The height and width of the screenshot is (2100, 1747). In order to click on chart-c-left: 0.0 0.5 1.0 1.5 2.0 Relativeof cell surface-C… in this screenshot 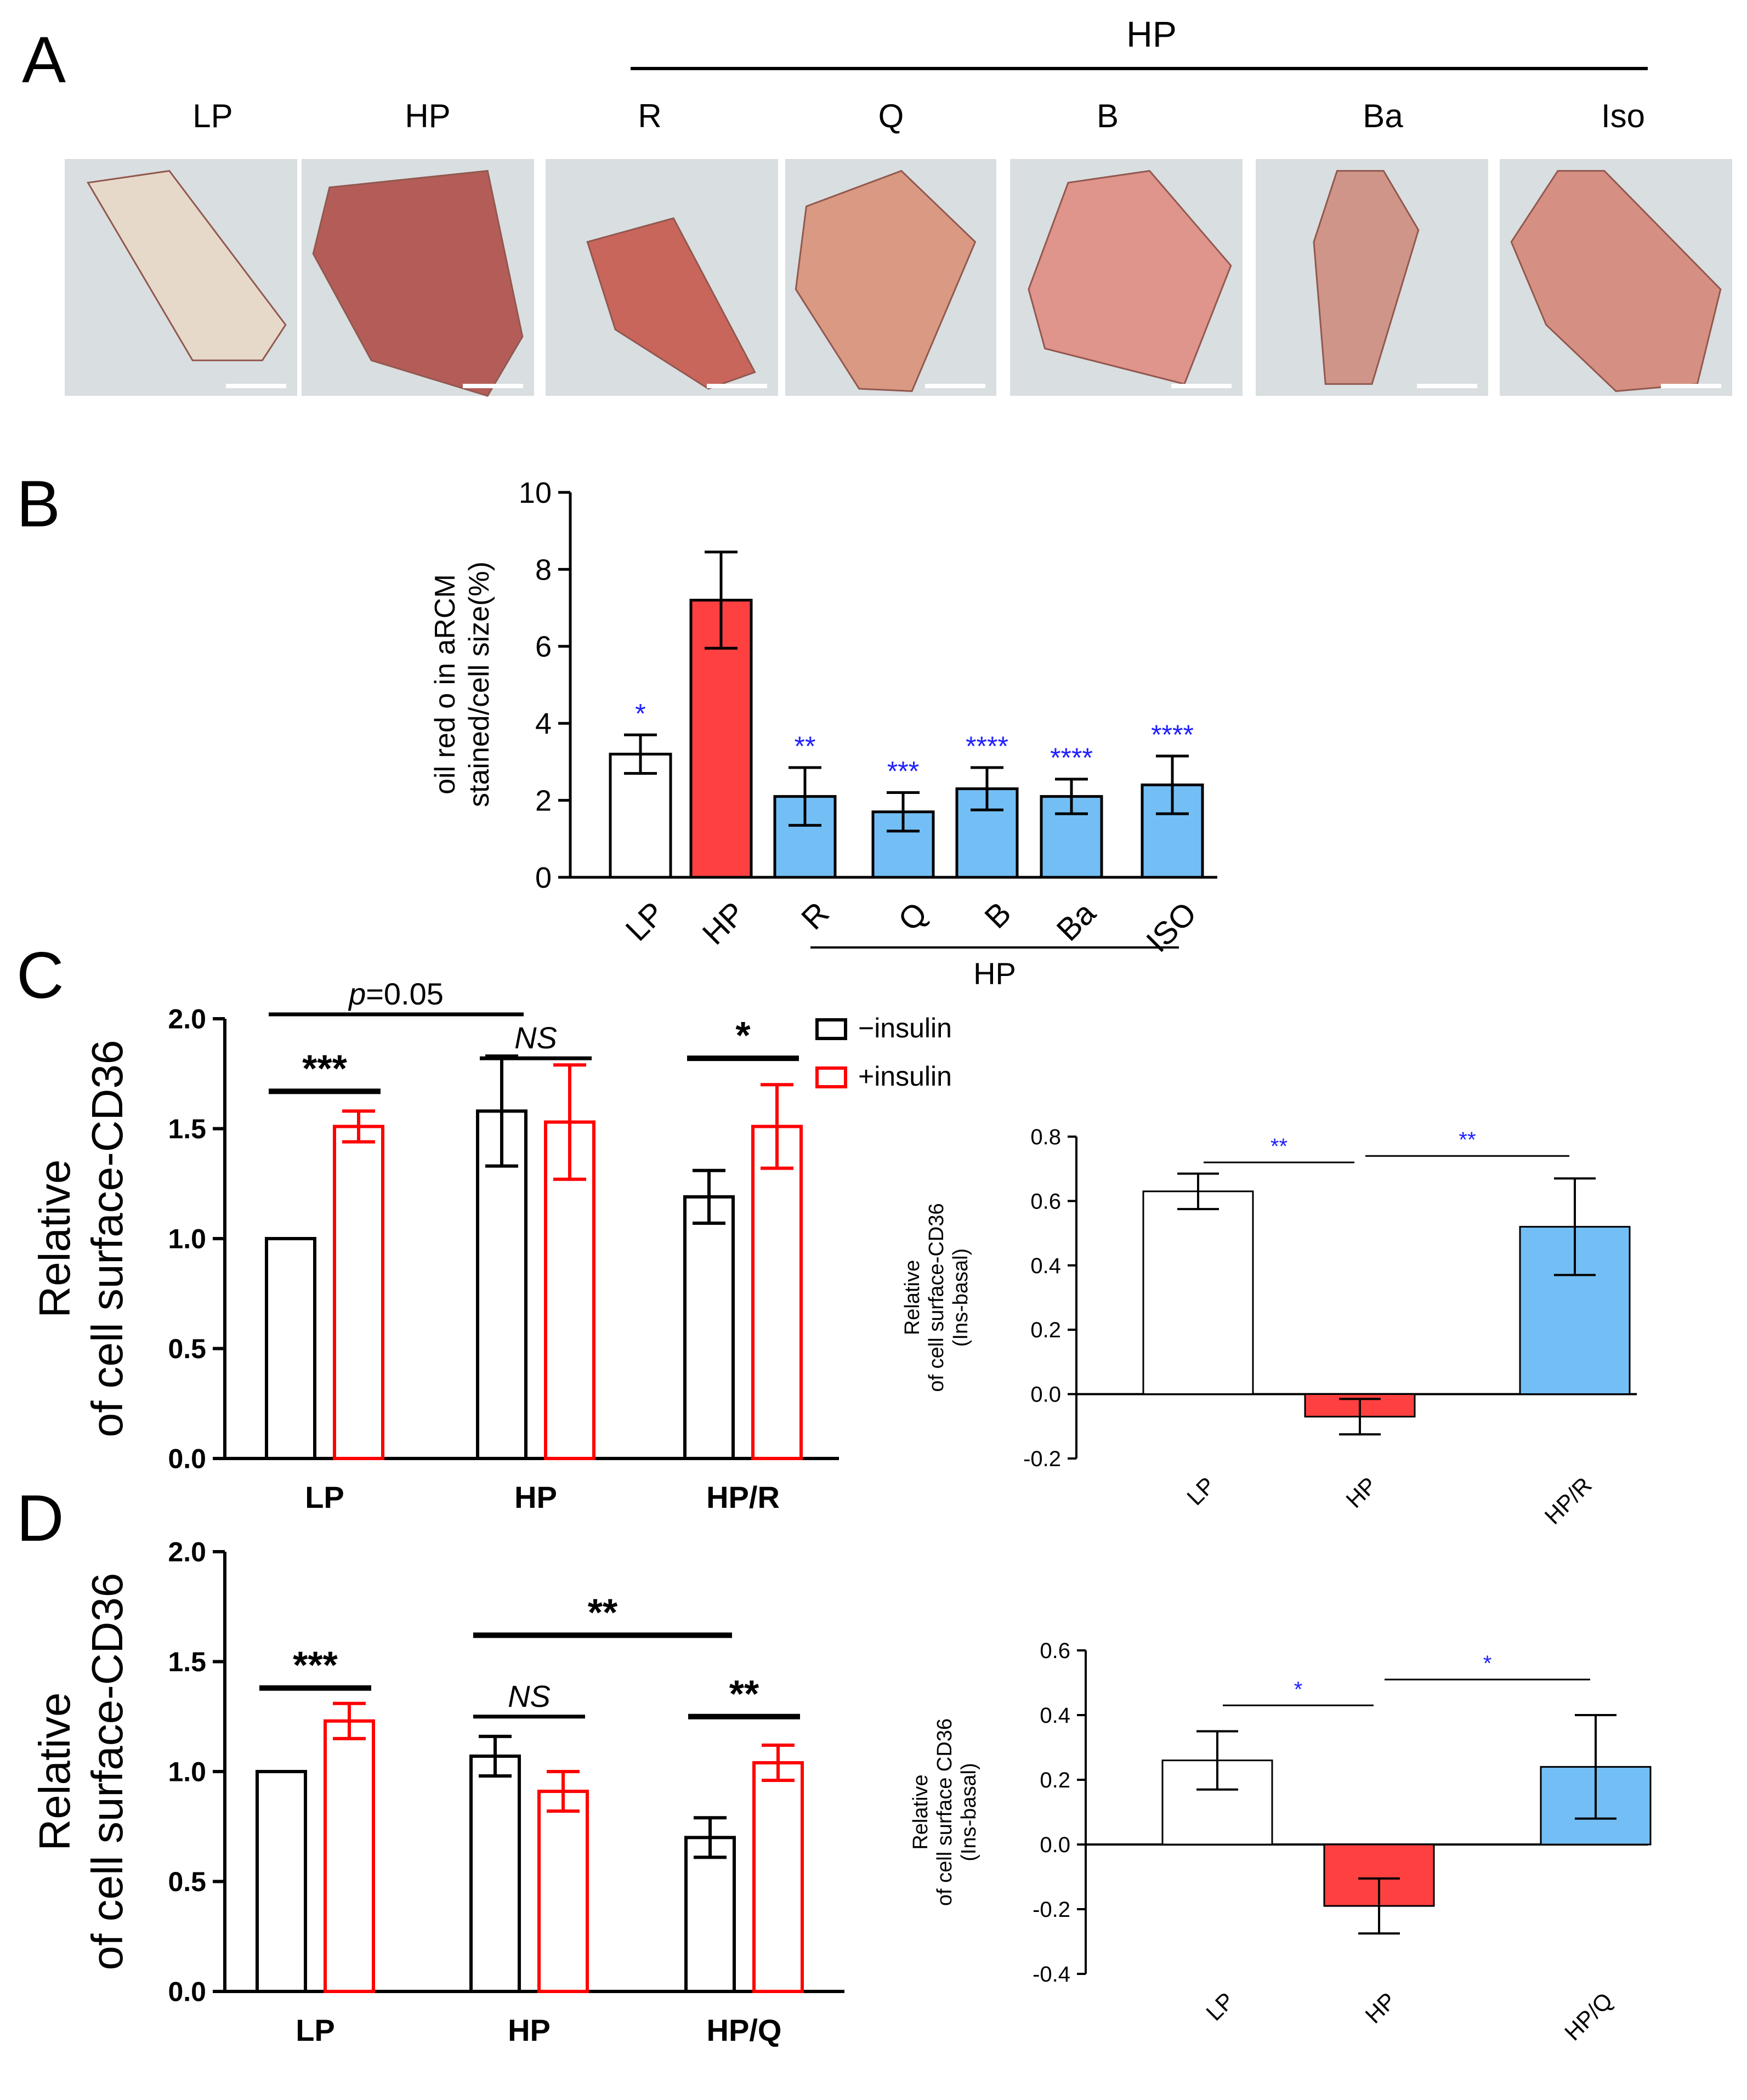, I will do `click(434, 1245)`.